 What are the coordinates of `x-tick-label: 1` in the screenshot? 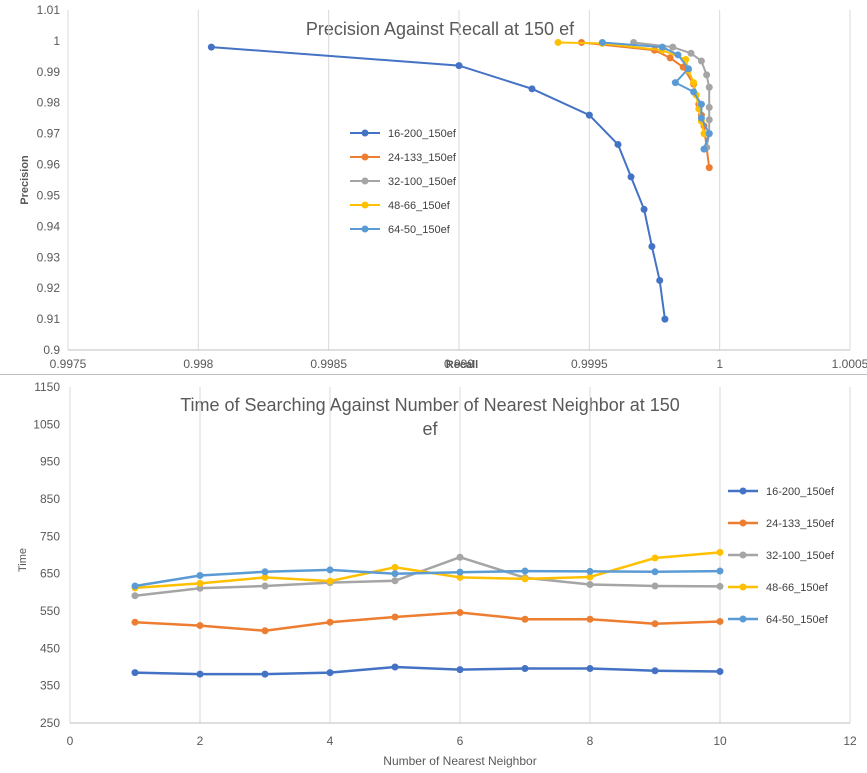 It's located at (719, 364).